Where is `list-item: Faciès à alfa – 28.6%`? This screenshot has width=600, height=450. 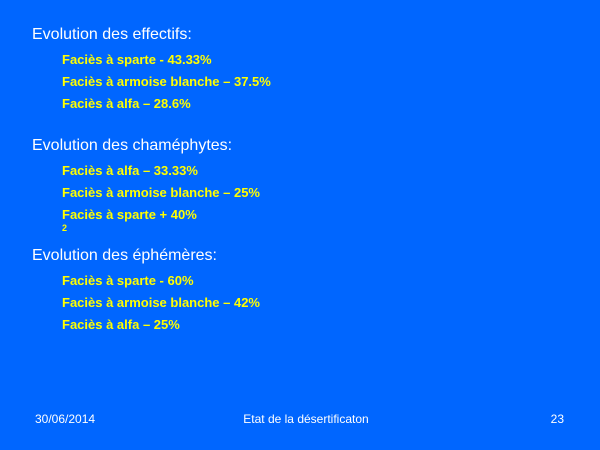 list-item: Faciès à alfa – 28.6% is located at coordinates (126, 103).